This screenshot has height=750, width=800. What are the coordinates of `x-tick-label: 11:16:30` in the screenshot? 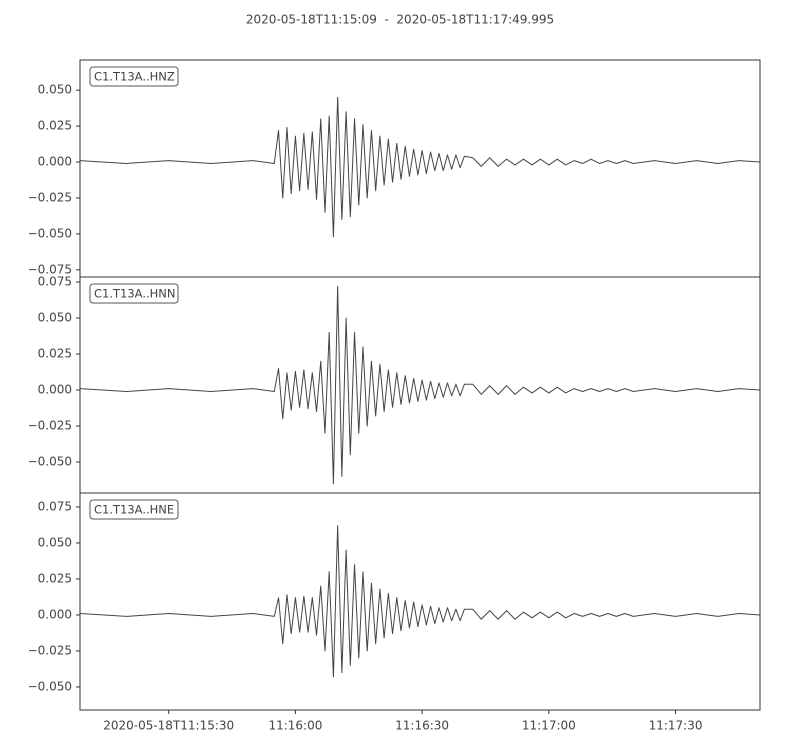 It's located at (422, 726).